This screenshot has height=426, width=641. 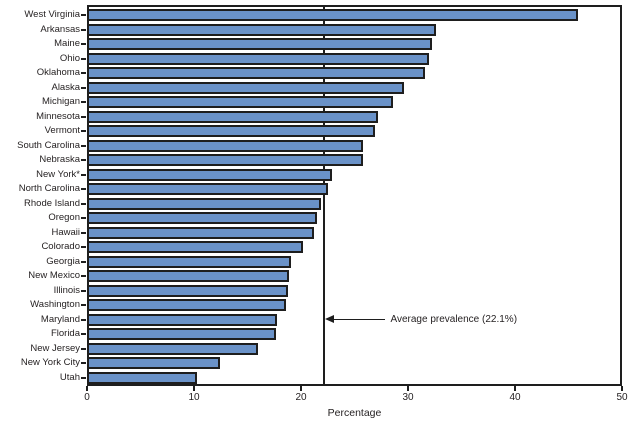 What do you see at coordinates (48, 145) in the screenshot?
I see `y-axis-label: South Carolina` at bounding box center [48, 145].